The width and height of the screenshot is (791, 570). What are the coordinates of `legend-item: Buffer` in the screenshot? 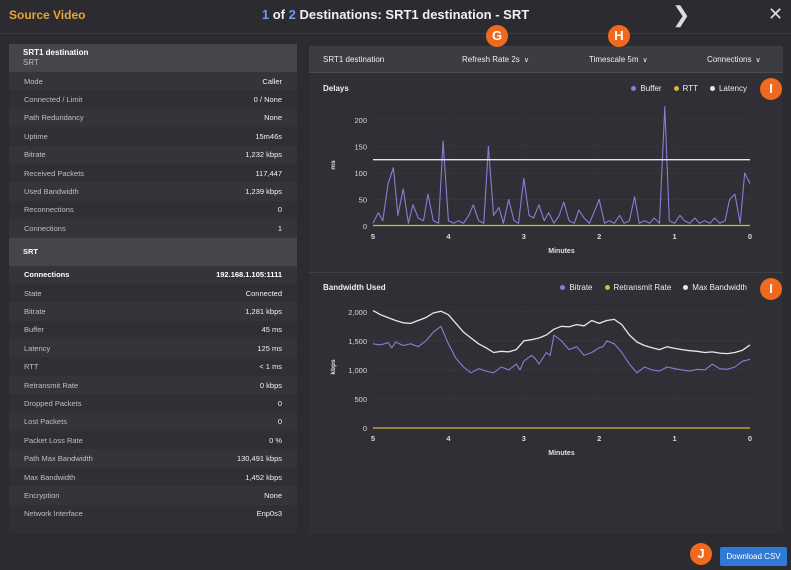 It's located at (646, 88).